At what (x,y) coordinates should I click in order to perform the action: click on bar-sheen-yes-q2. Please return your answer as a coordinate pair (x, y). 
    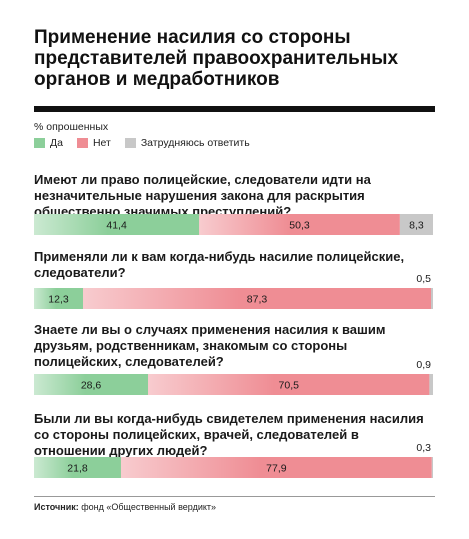
    Looking at the image, I should click on (45, 298).